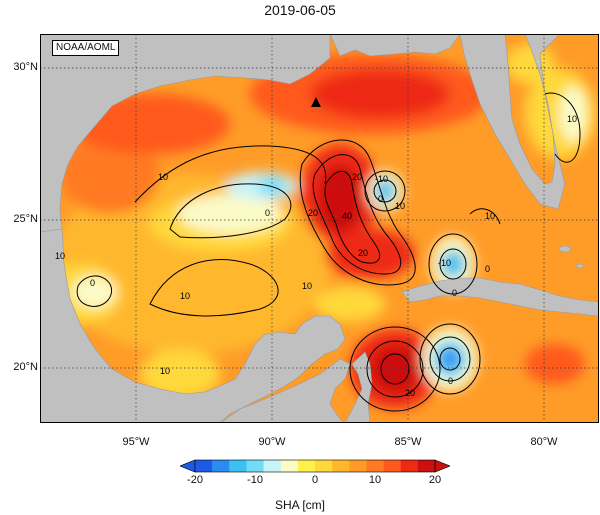 The height and width of the screenshot is (515, 600). What do you see at coordinates (230, 174) in the screenshot?
I see `contour-10-north` at bounding box center [230, 174].